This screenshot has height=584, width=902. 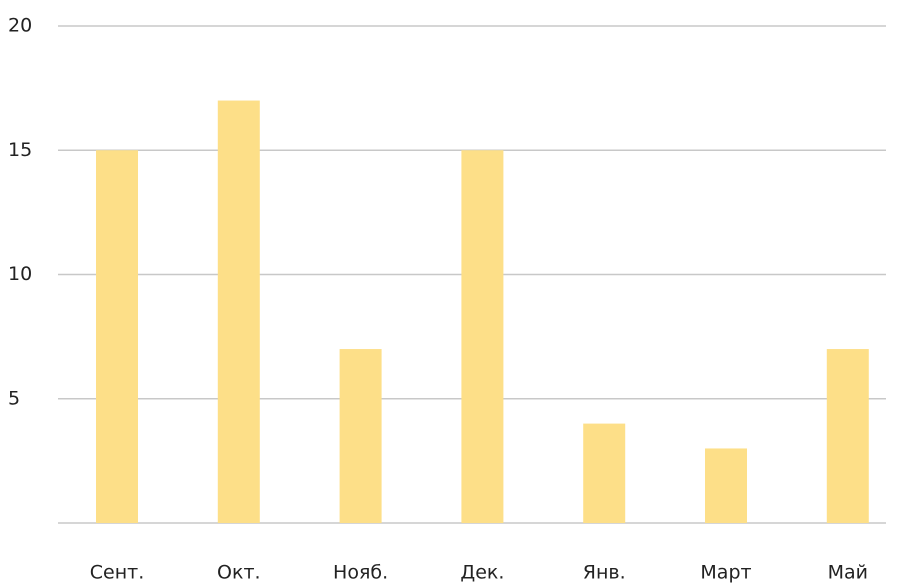 I want to click on x-tick-label: Март, so click(x=725, y=573).